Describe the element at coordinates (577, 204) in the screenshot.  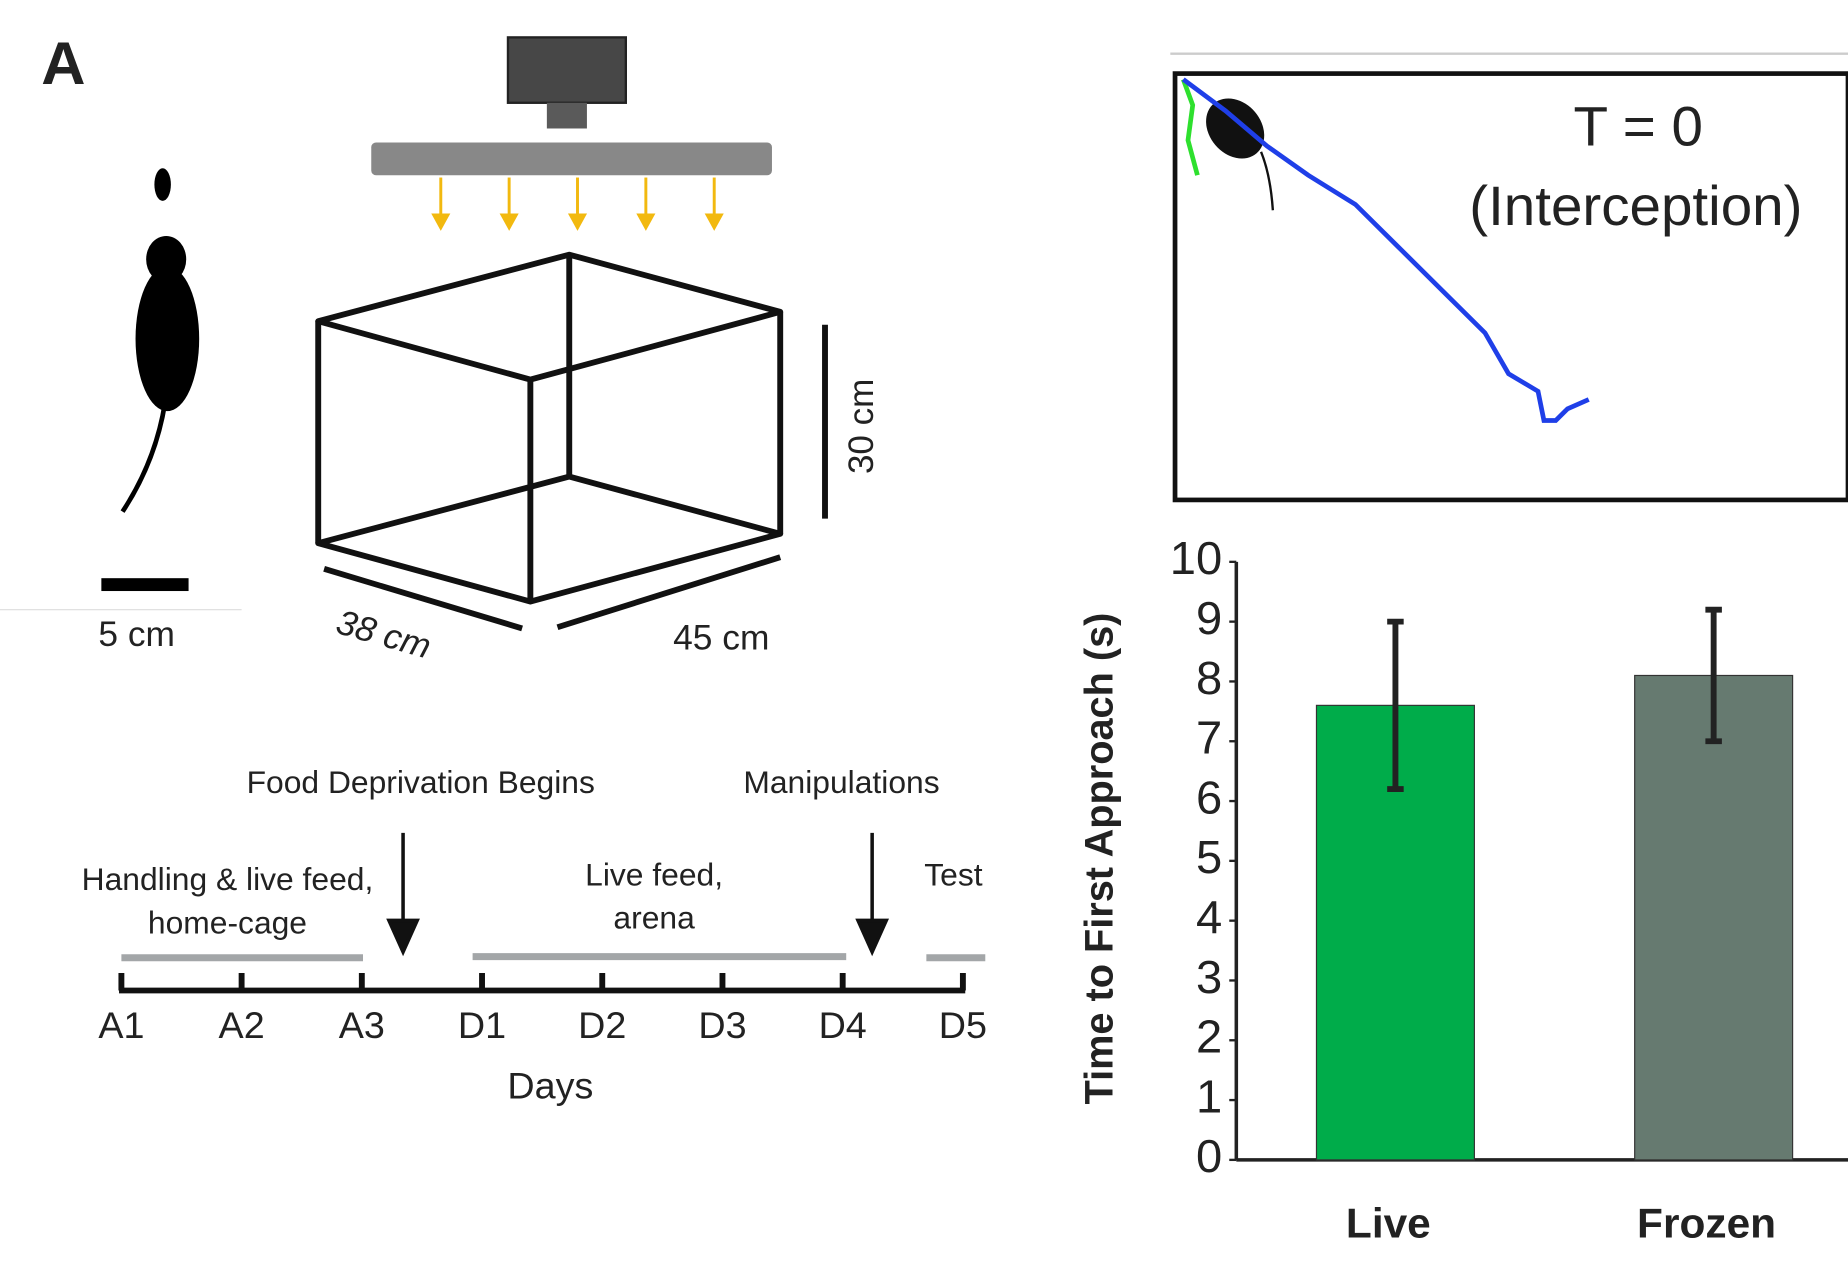
I see `light-arrows` at that location.